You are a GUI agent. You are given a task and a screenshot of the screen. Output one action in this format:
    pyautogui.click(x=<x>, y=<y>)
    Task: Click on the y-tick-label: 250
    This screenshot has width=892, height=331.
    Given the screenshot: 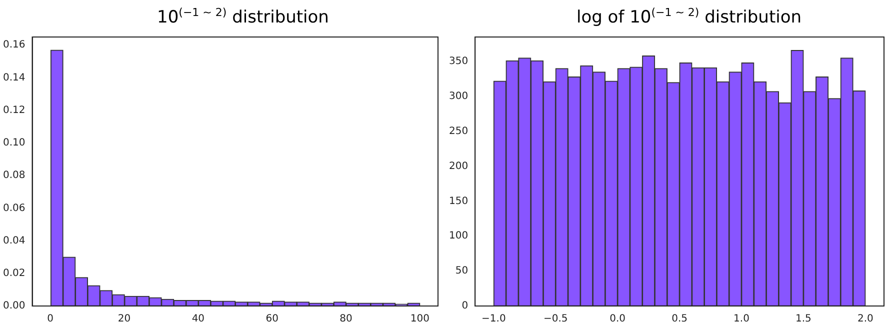 What is the action you would take?
    pyautogui.click(x=458, y=131)
    